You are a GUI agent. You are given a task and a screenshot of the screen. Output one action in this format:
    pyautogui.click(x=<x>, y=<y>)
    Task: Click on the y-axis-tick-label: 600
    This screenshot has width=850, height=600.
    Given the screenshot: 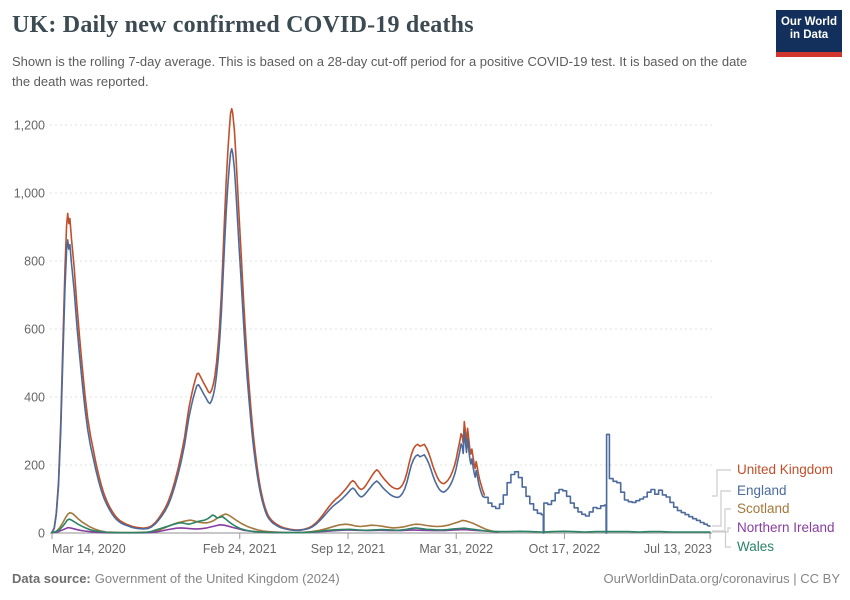 What is the action you would take?
    pyautogui.click(x=34, y=330)
    